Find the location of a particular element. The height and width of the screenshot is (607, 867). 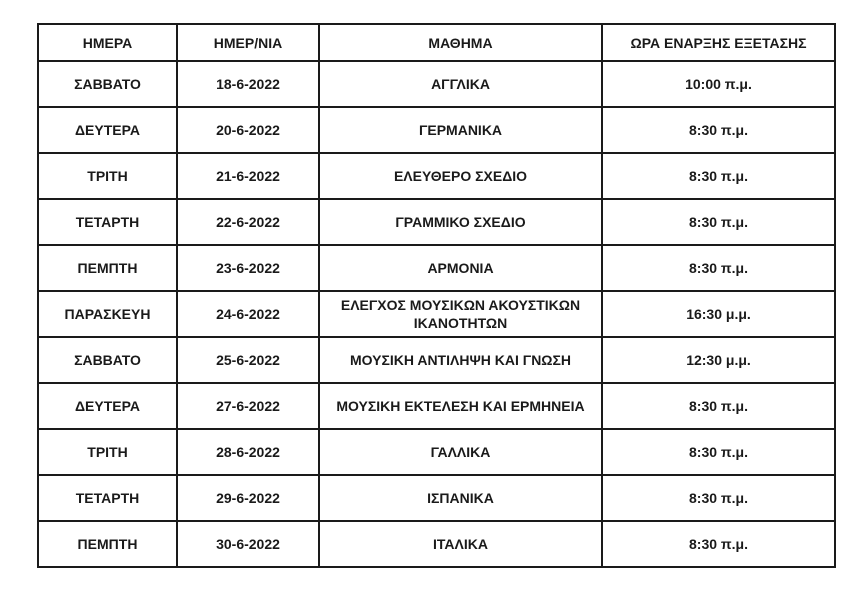

table-row: ΠΕΜΠΤΗ 23-6-2022 ΑΡΜΟΝΙΑ 8:30 π.μ. is located at coordinates (436, 268).